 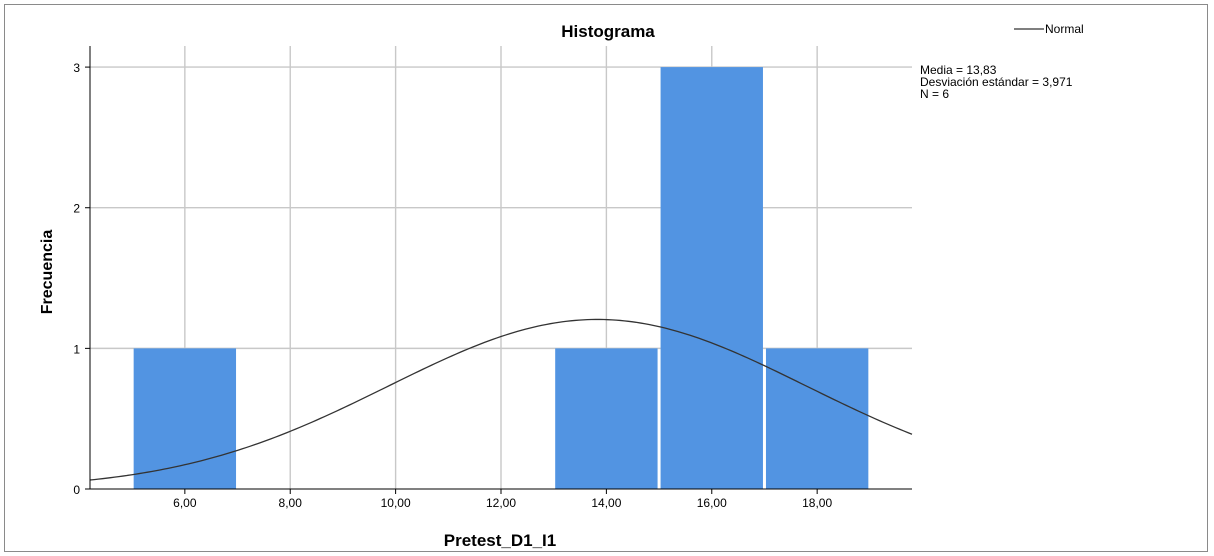 I want to click on y-tick-label: 3, so click(x=76, y=68).